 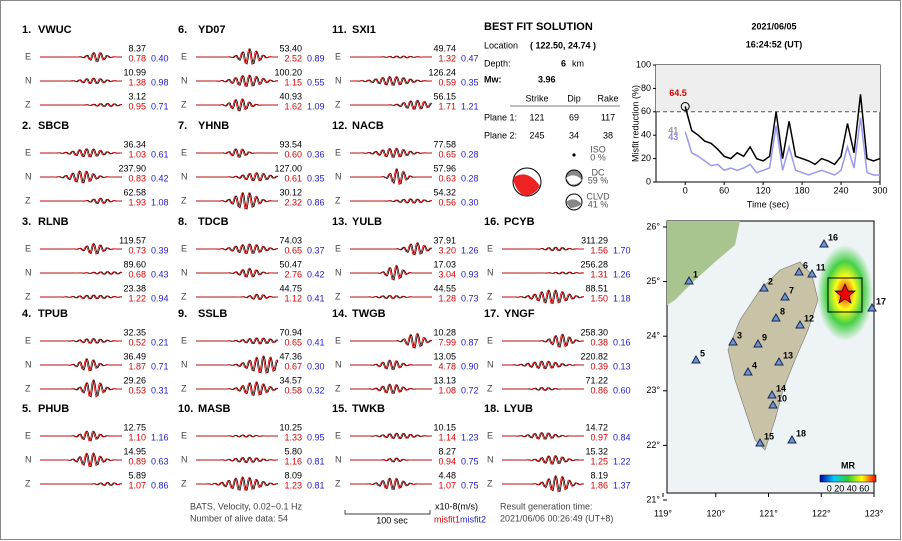 I want to click on misfit2: 1.18, so click(x=622, y=298).